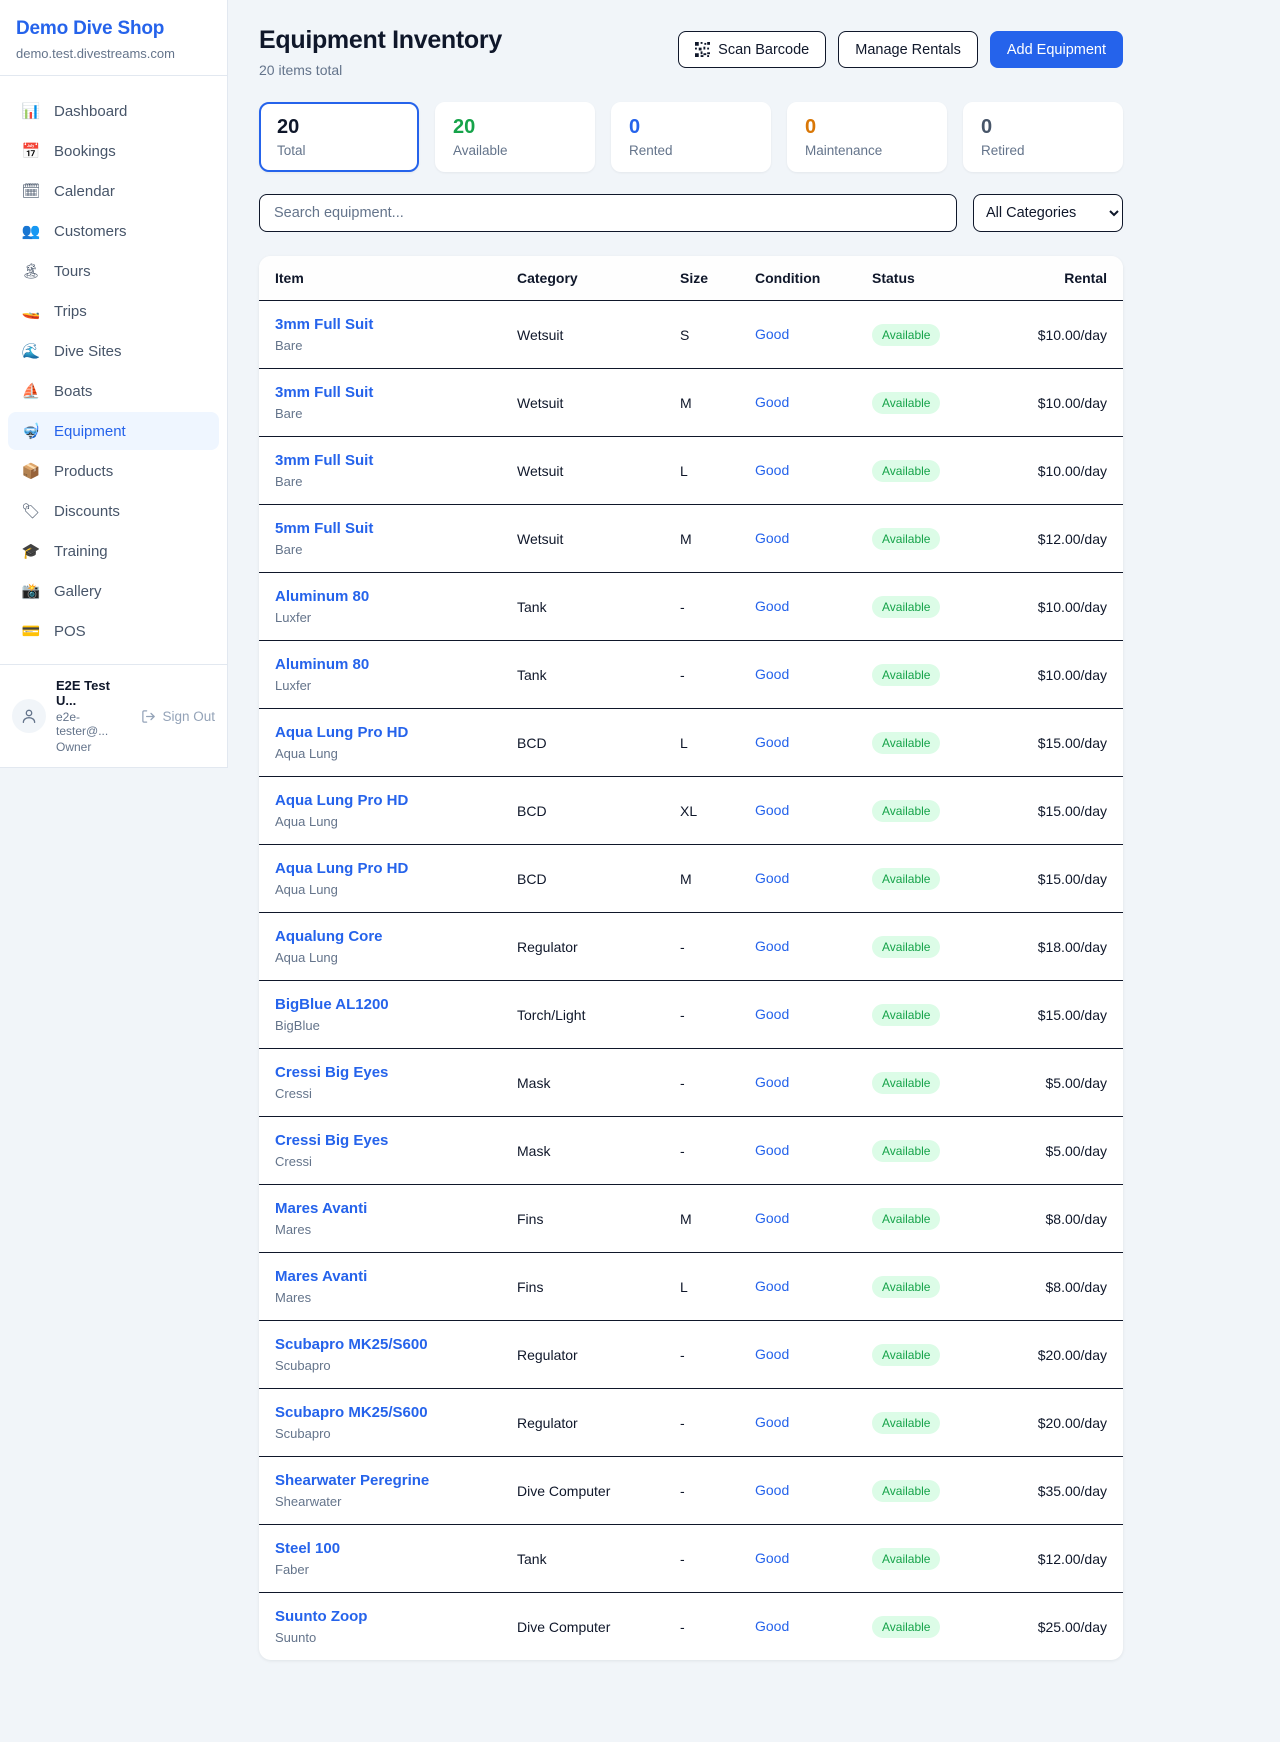  What do you see at coordinates (113, 231) in the screenshot?
I see `sidebar-item-customers: 👥 Customers` at bounding box center [113, 231].